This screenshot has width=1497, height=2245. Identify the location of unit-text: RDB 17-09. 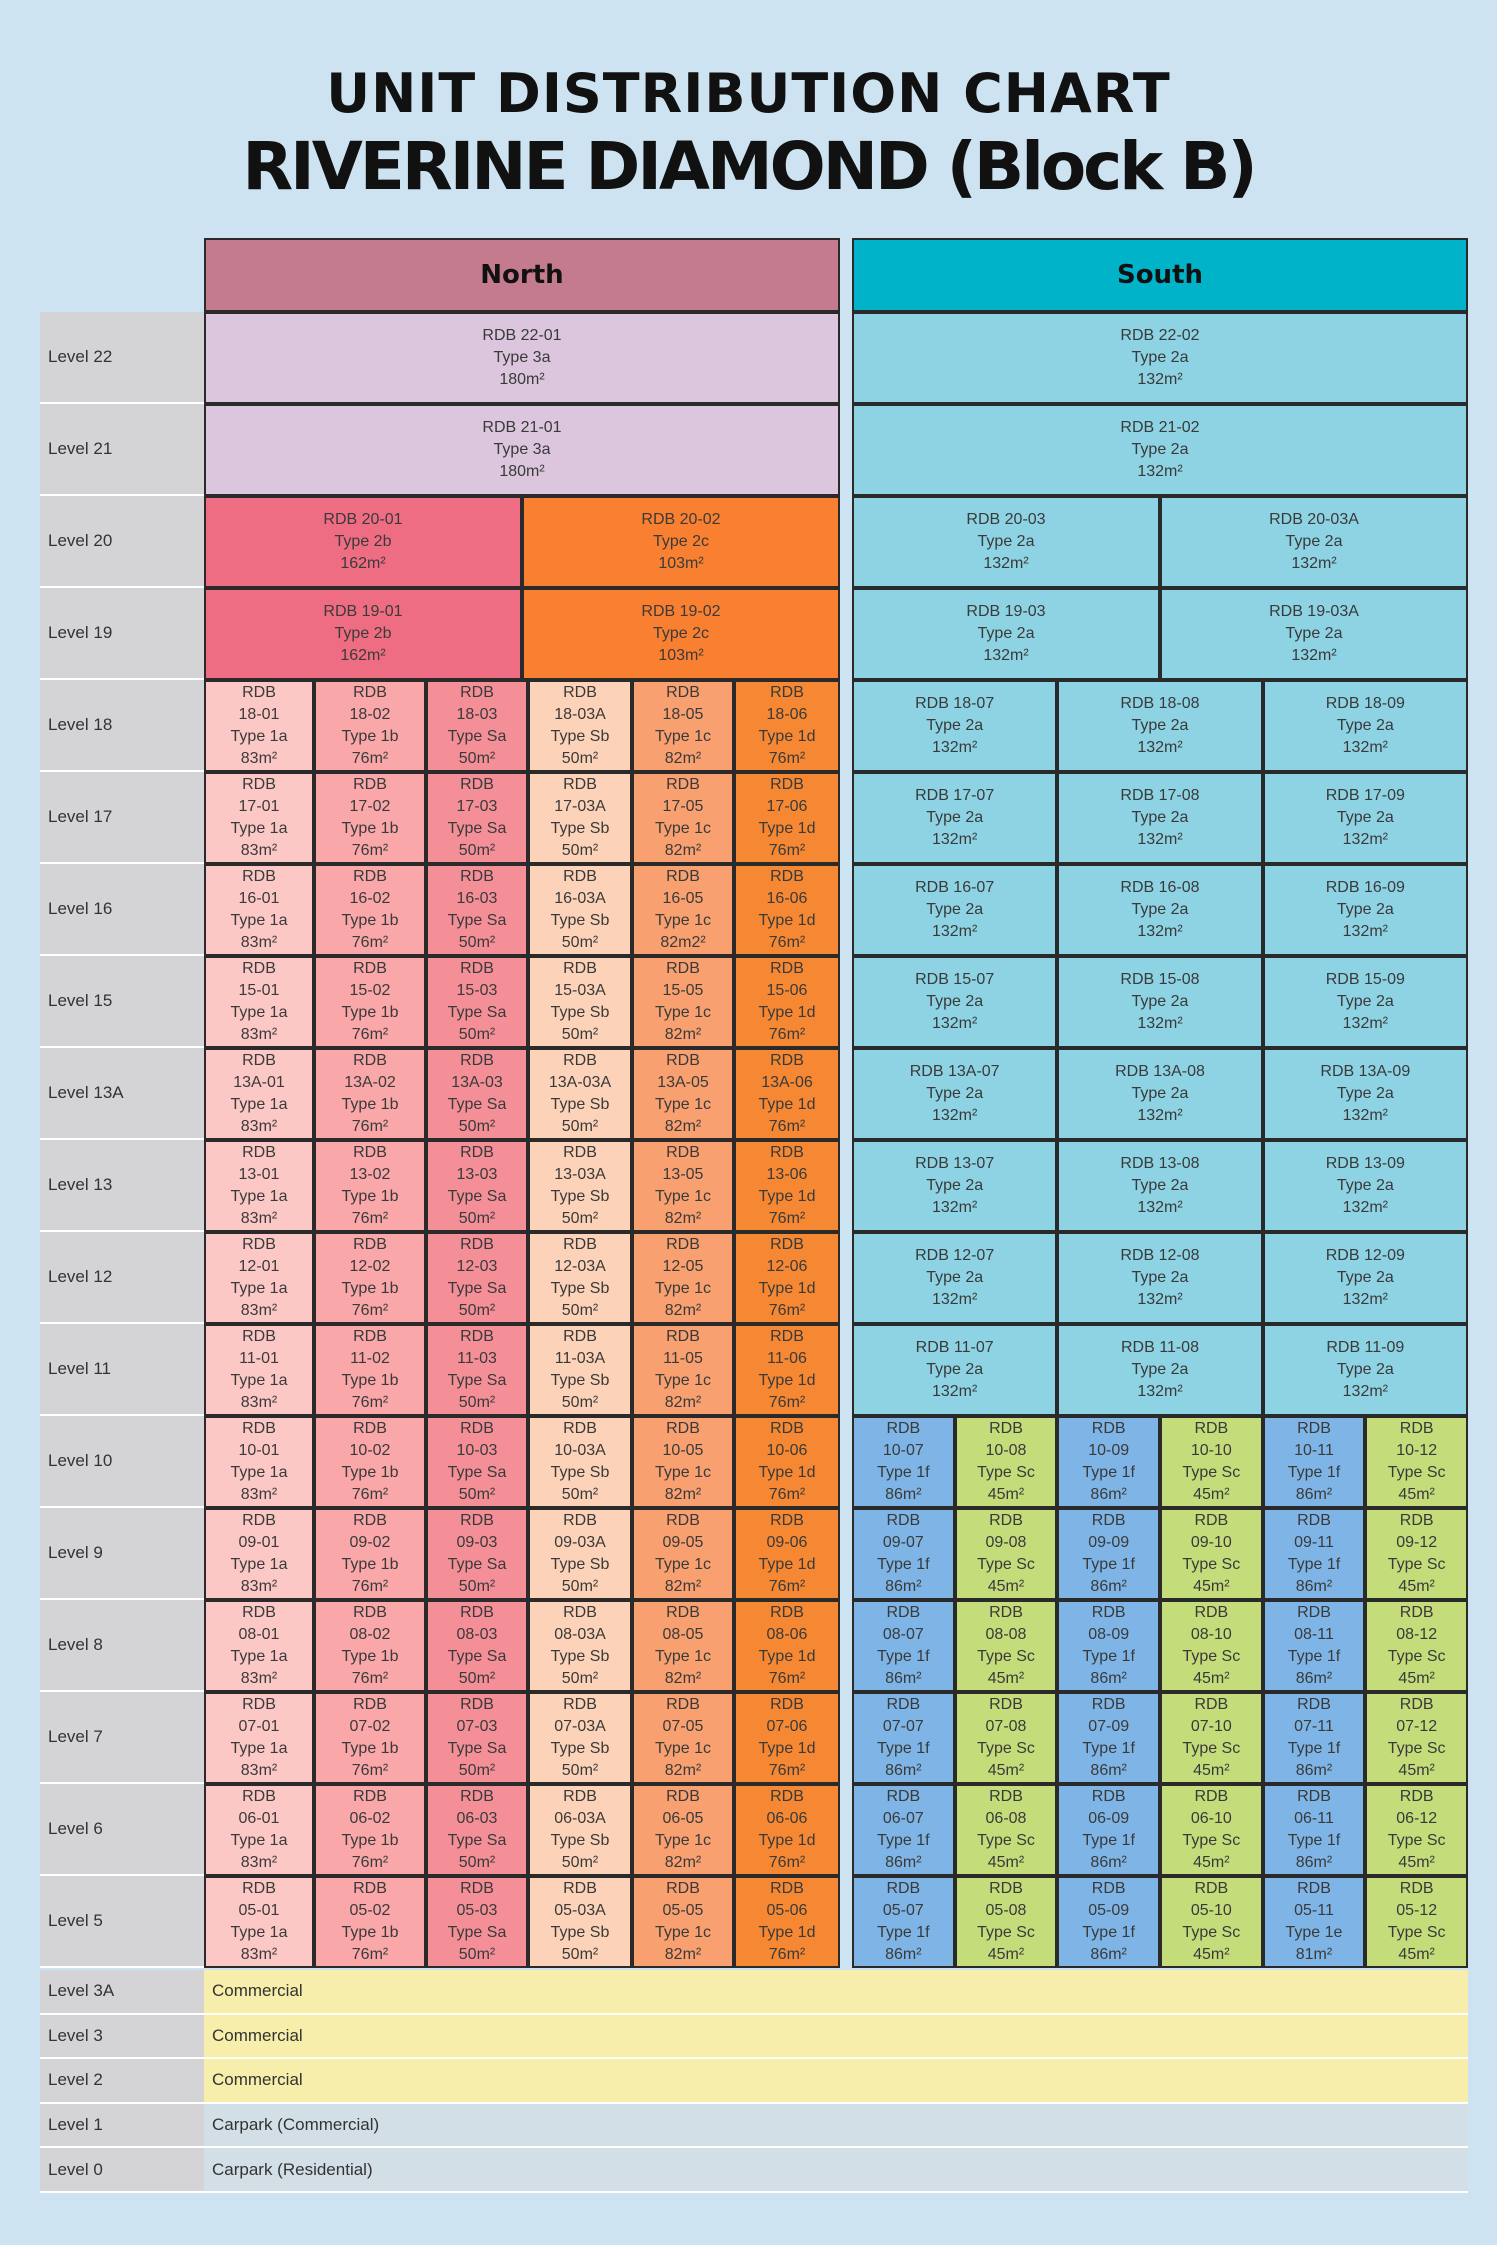
(1365, 795).